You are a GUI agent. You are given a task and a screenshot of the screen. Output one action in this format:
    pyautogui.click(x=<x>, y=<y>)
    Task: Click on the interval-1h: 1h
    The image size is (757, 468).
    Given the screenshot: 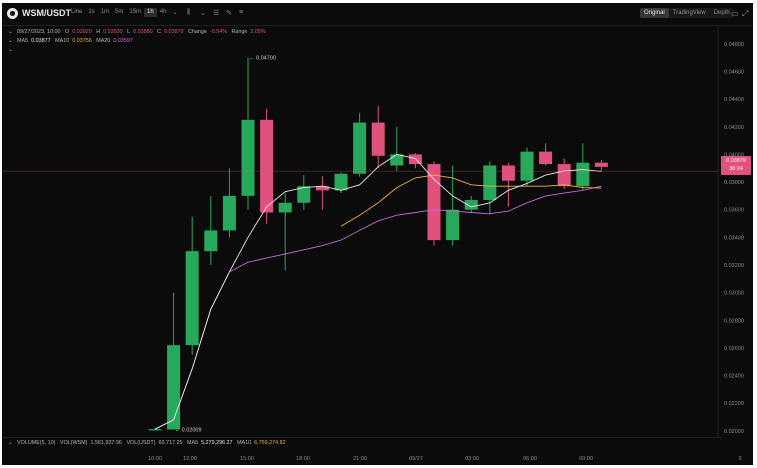 What is the action you would take?
    pyautogui.click(x=150, y=12)
    